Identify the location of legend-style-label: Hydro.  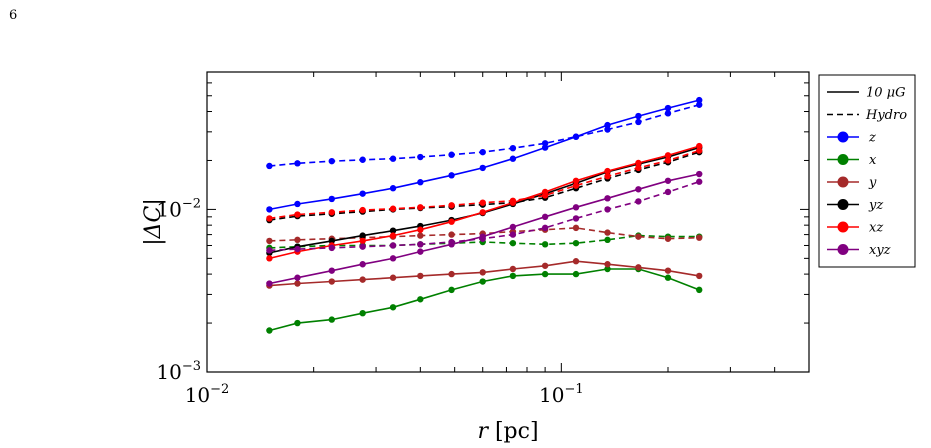
(886, 115).